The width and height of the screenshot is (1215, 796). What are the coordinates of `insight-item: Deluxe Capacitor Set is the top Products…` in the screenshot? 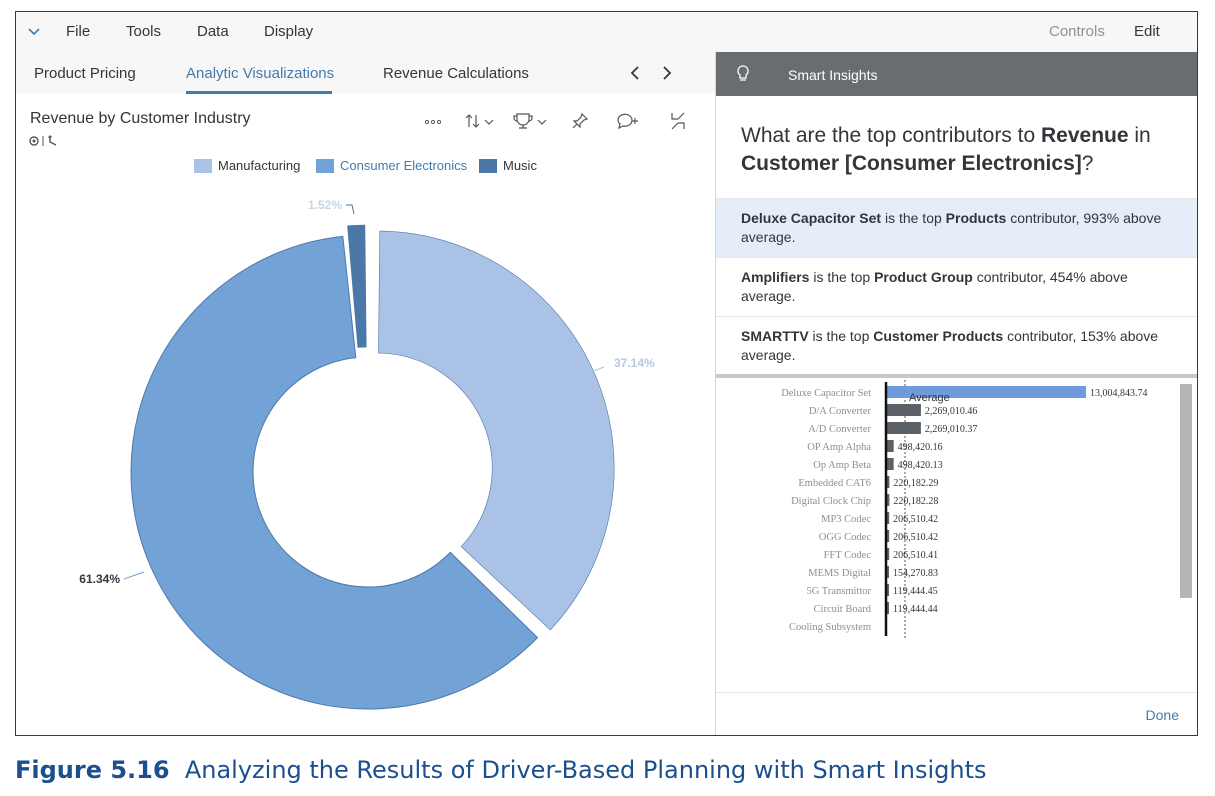 It's located at (956, 227).